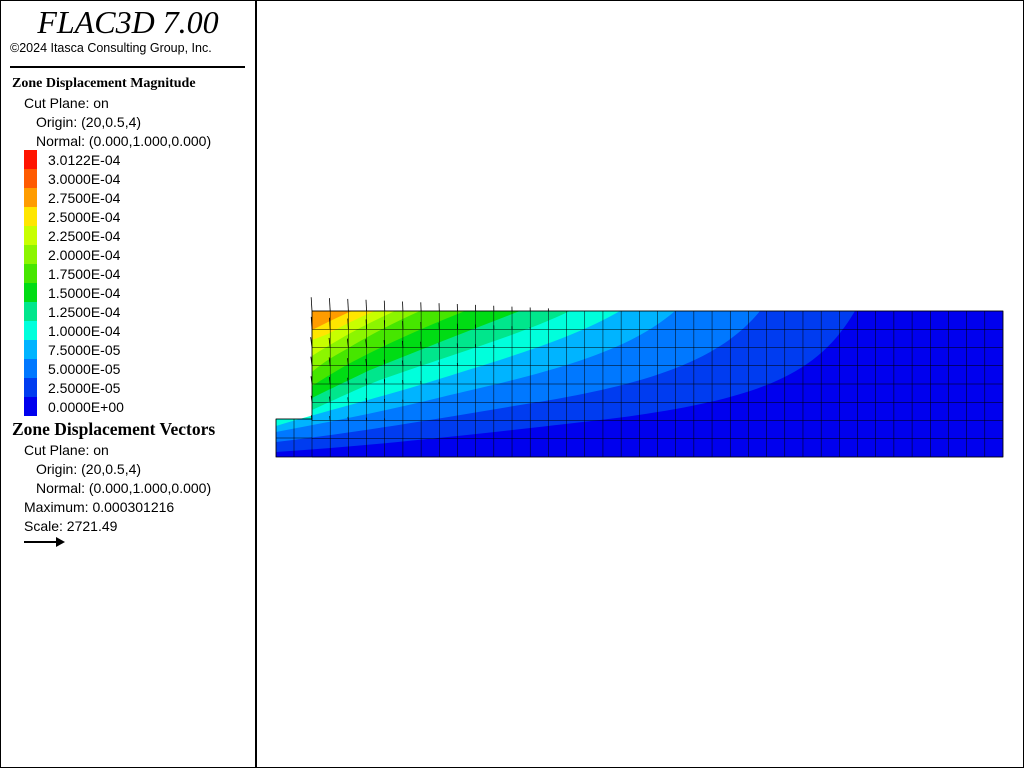 This screenshot has width=1024, height=768. I want to click on level-label: 2.5000E-05, so click(84, 388).